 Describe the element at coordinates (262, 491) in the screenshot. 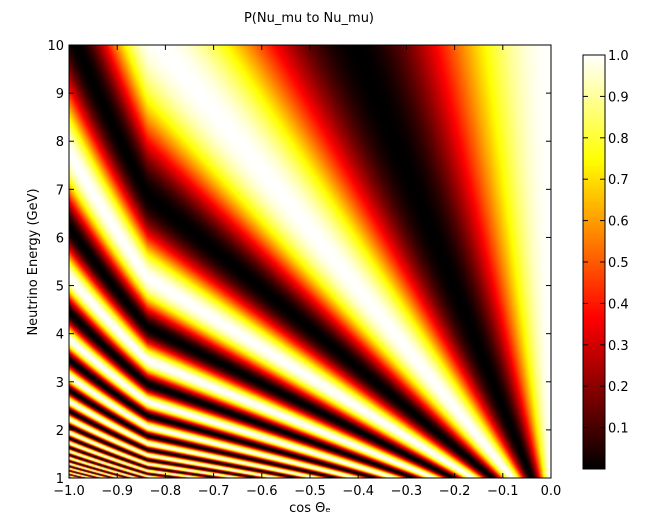

I see `x-tick-label: −0.6` at that location.